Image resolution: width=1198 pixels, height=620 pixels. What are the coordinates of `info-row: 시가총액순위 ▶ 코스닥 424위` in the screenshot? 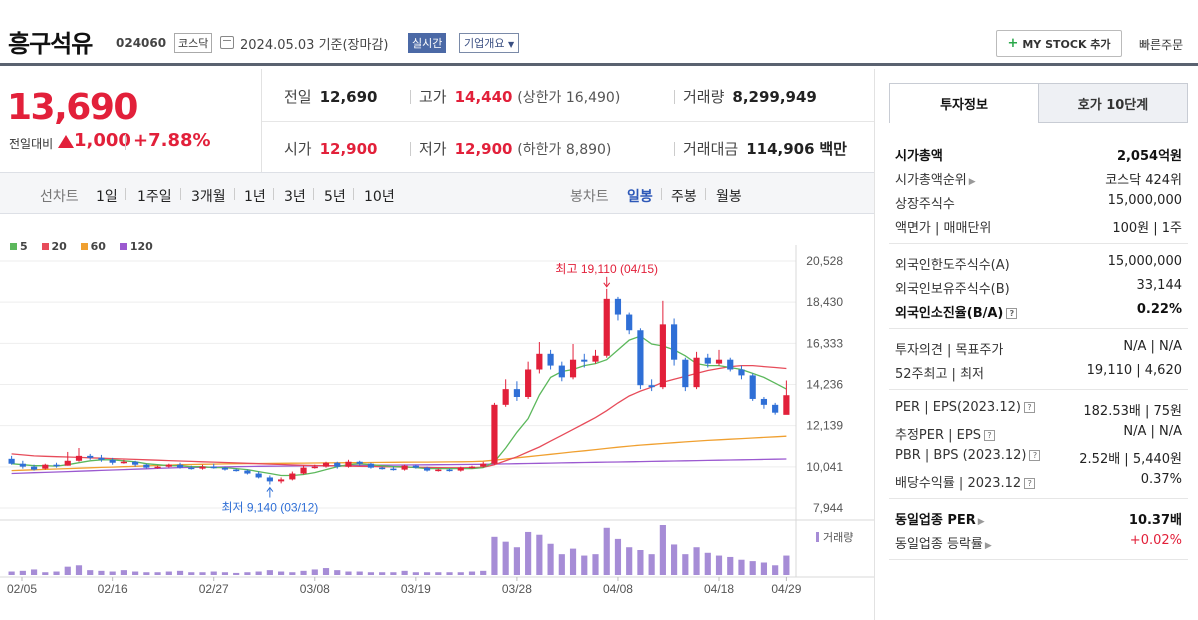 It's located at (1041, 177).